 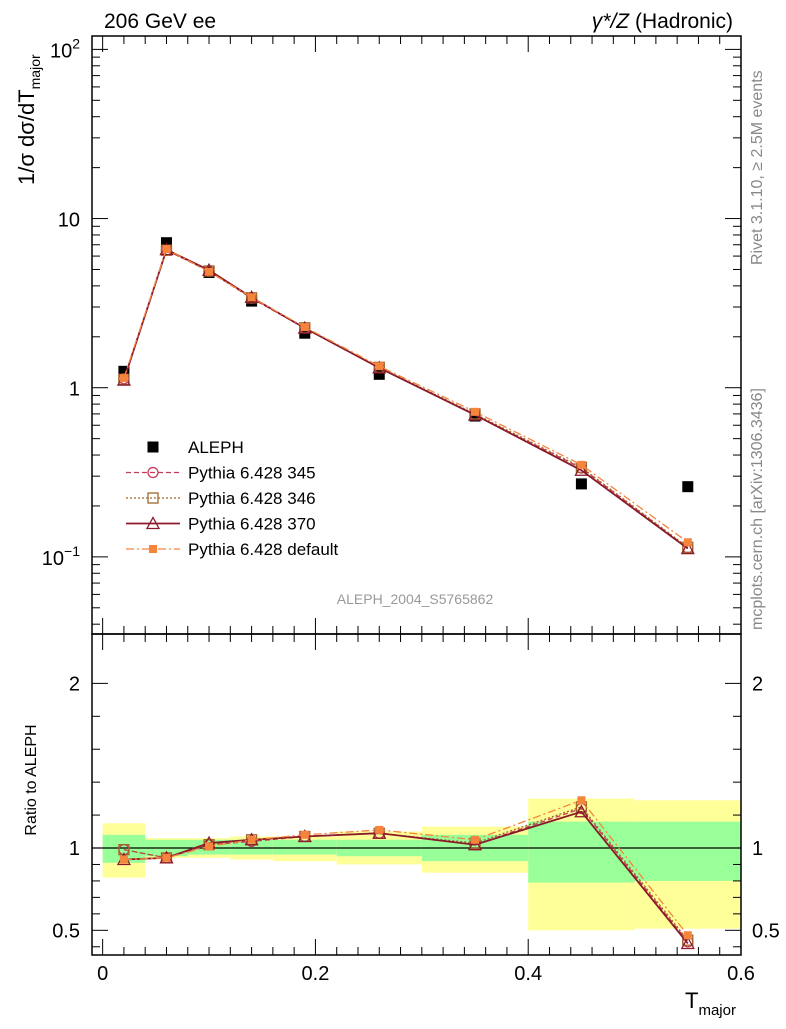 What do you see at coordinates (263, 549) in the screenshot?
I see `legend-label-pdef: Pythia 6.428 default` at bounding box center [263, 549].